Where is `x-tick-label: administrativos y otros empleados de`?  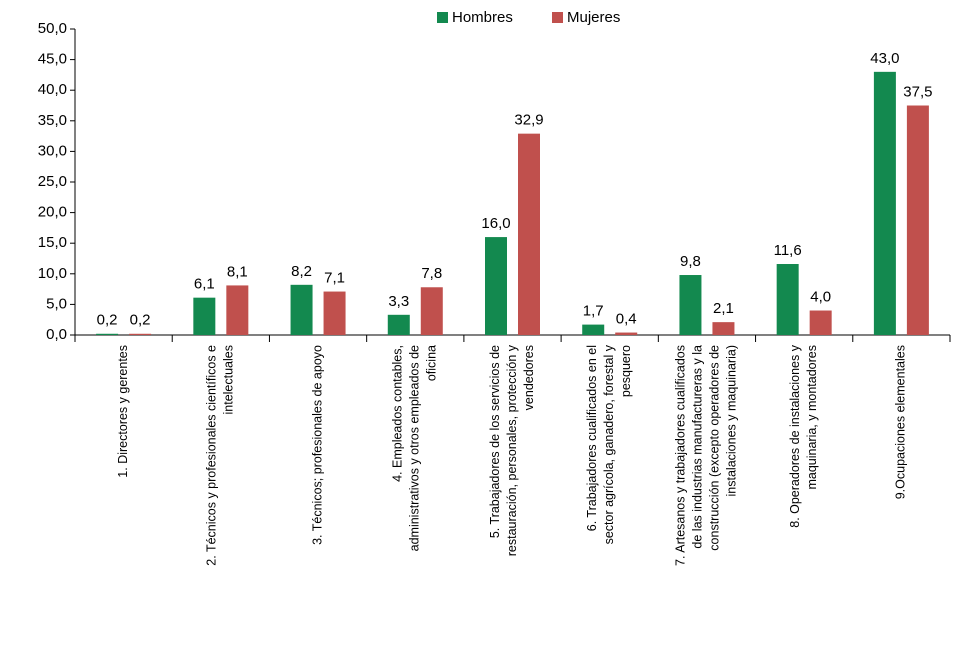 x-tick-label: administrativos y otros empleados de is located at coordinates (415, 448).